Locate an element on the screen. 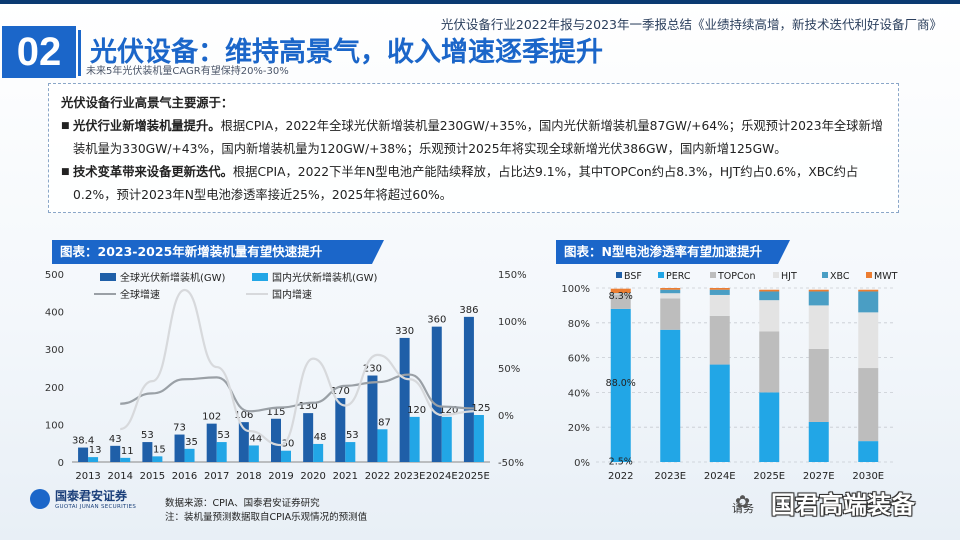  source-note: 数据来源：CPIA、国泰君安证券研究 is located at coordinates (242, 503).